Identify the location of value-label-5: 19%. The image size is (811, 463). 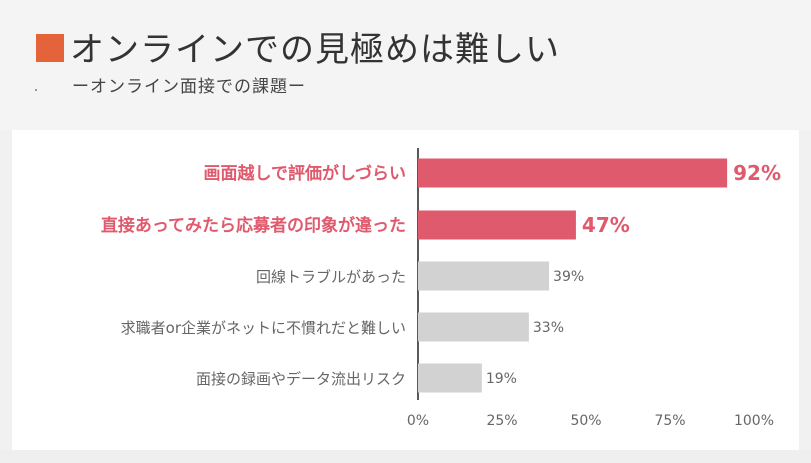
(501, 379).